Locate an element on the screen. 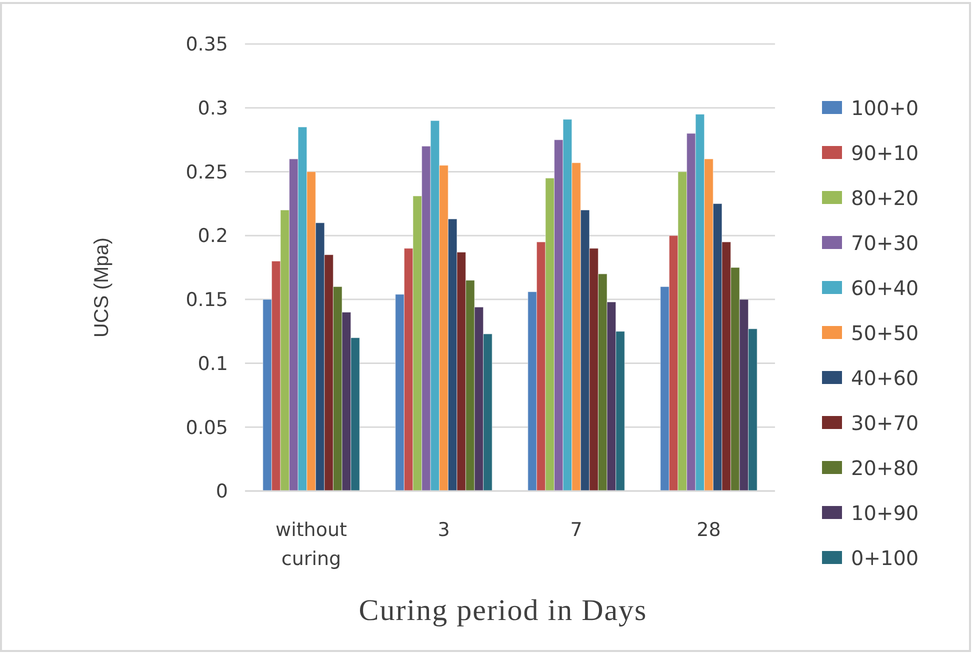 The image size is (973, 654). y-tick-label: 0.15 is located at coordinates (207, 300).